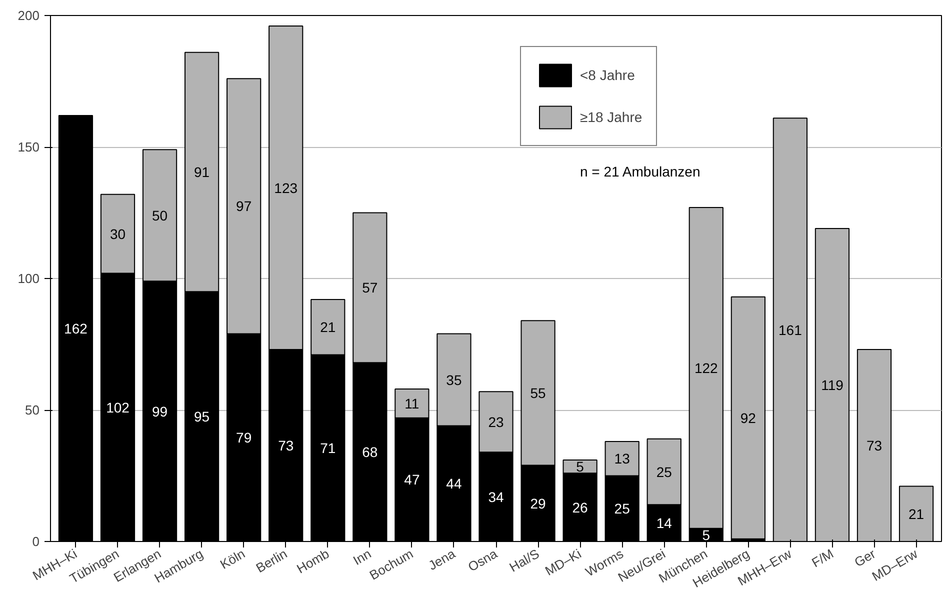  I want to click on data-label: 161, so click(790, 330).